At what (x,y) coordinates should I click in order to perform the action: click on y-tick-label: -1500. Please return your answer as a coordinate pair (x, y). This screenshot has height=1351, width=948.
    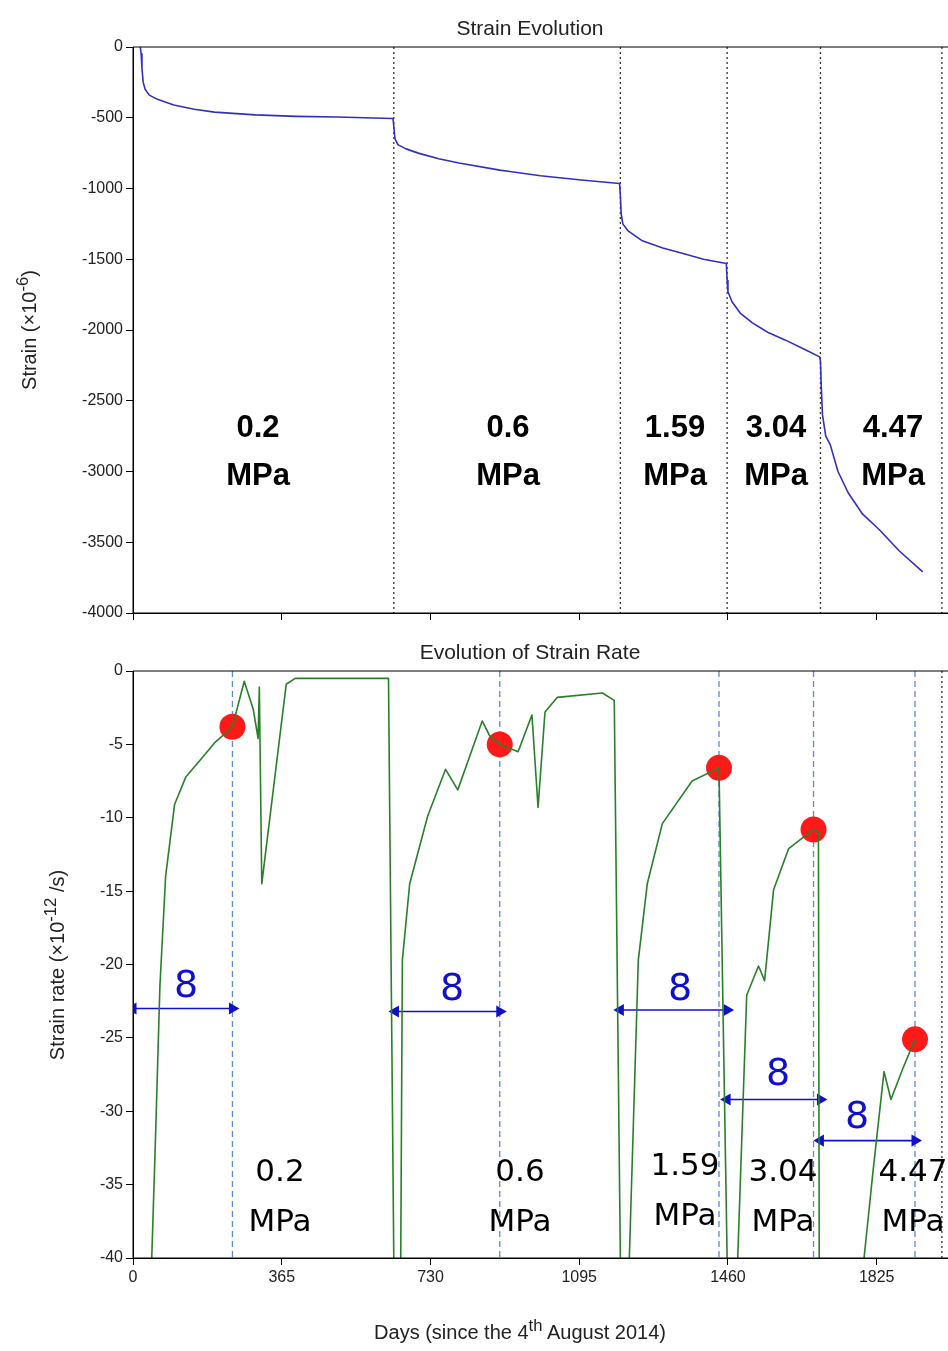
    Looking at the image, I should click on (103, 258).